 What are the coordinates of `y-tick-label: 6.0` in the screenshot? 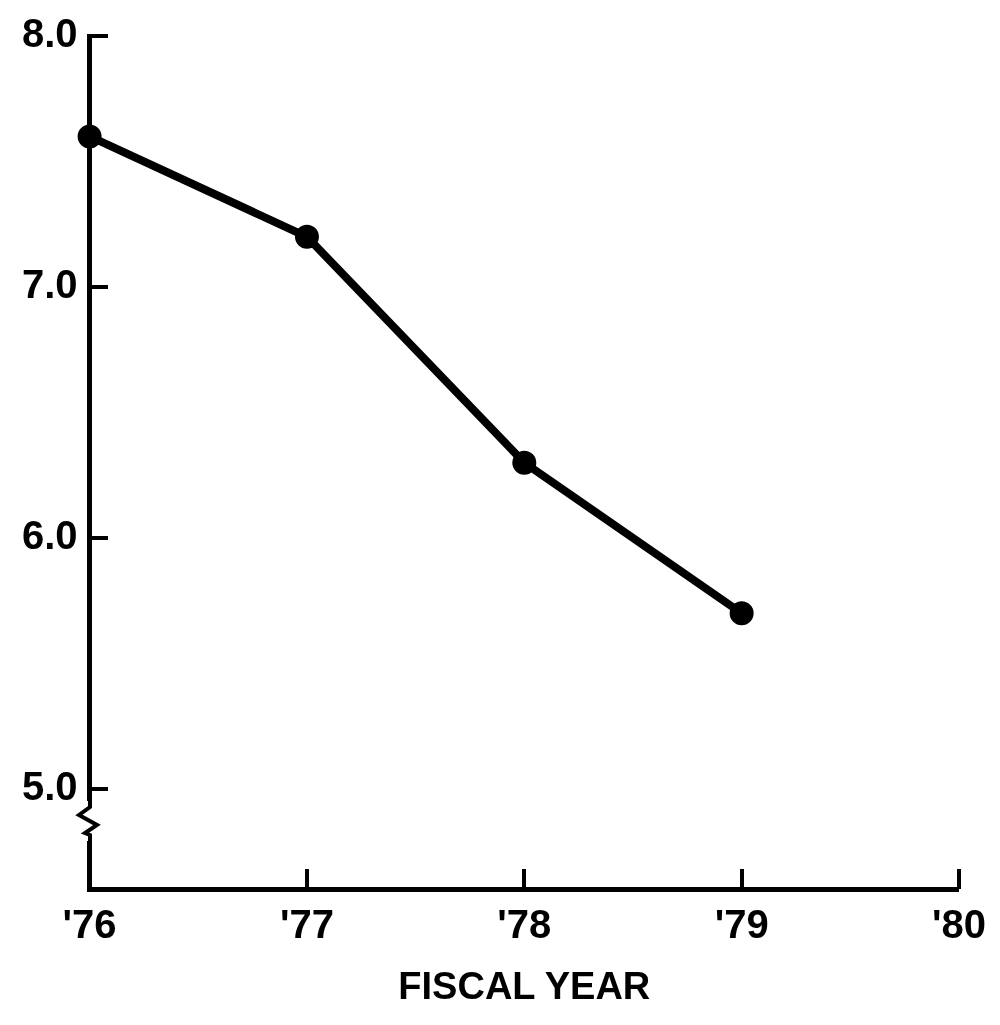 It's located at (50, 535).